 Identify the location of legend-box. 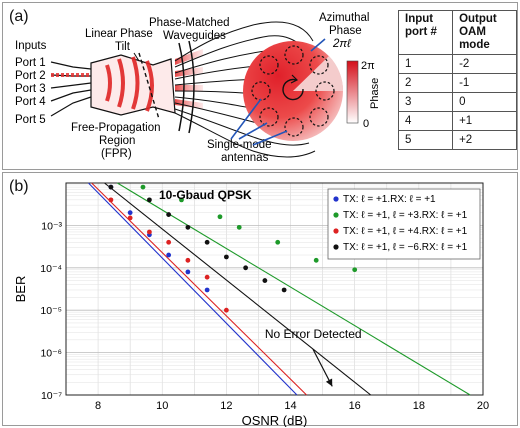
(404, 224).